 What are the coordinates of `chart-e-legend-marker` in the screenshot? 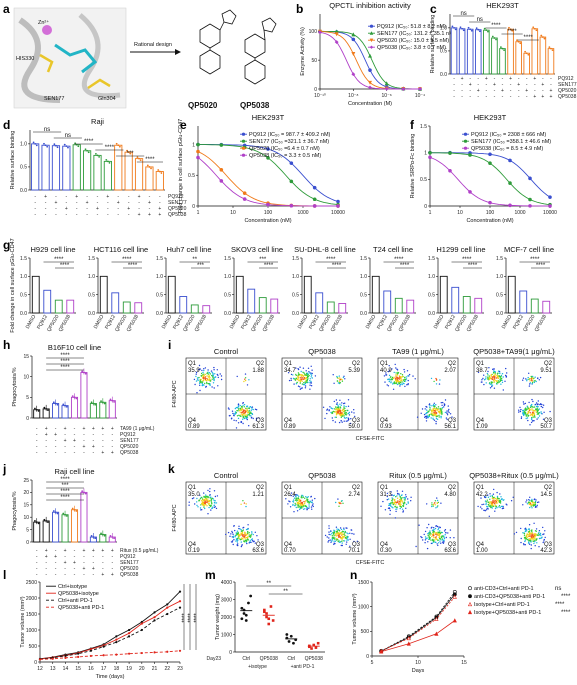 It's located at (243, 141).